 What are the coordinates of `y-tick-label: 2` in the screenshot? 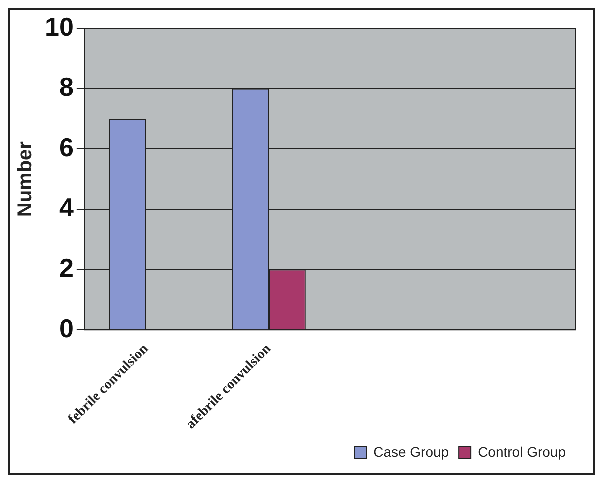 It's located at (66, 267).